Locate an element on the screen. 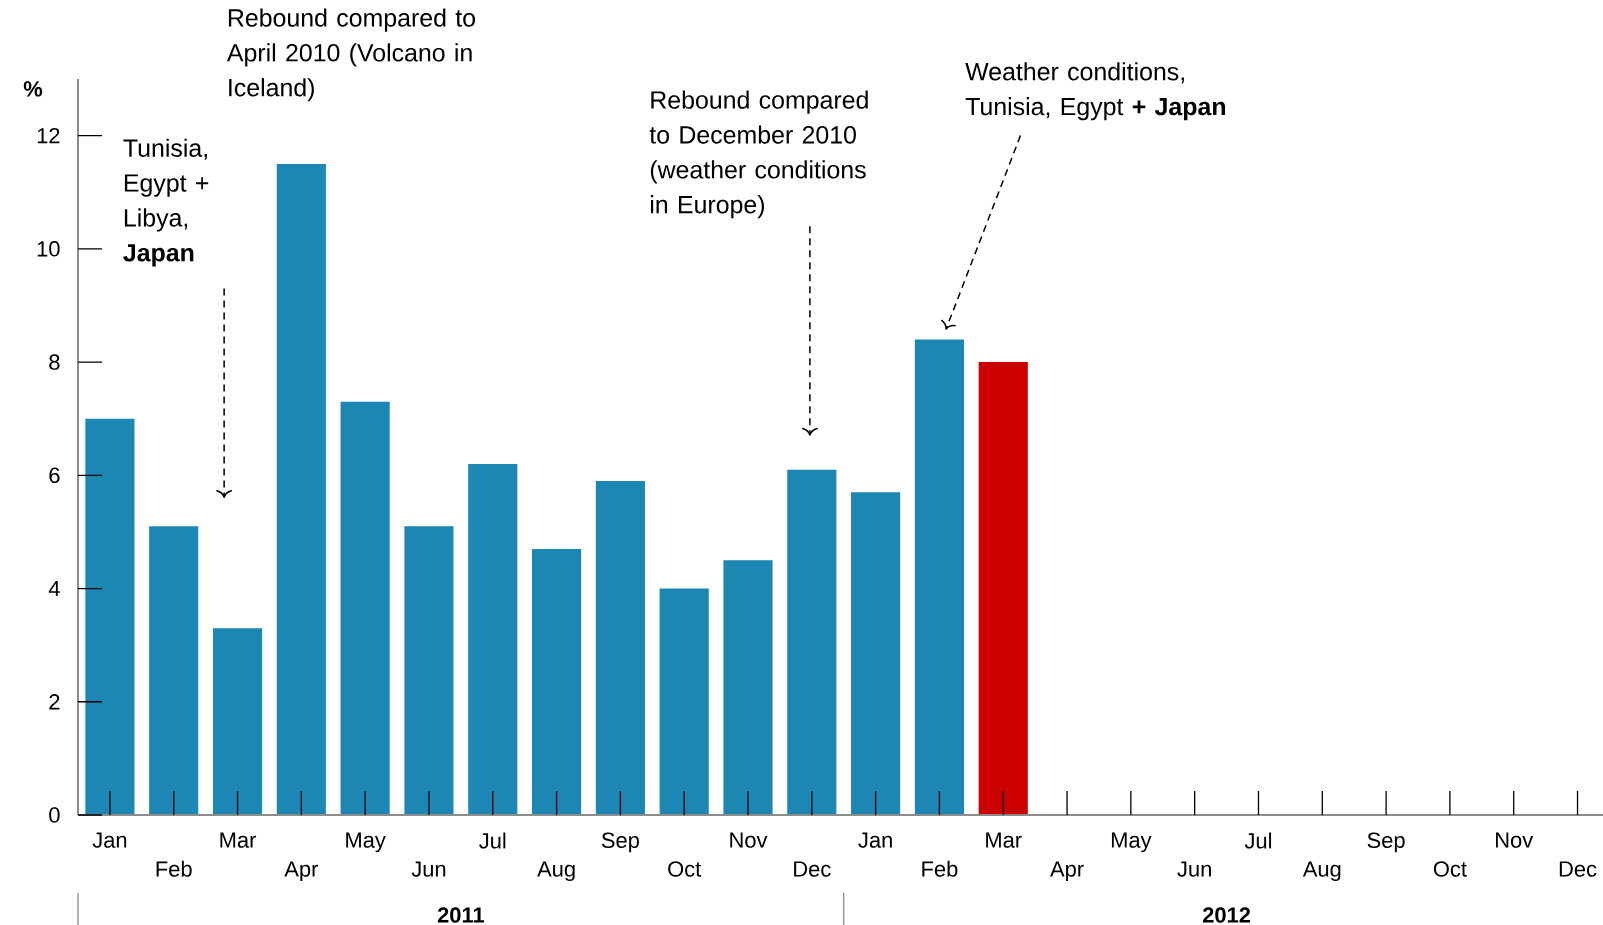 The image size is (1603, 925). y-tick-label: 8 is located at coordinates (54, 362).